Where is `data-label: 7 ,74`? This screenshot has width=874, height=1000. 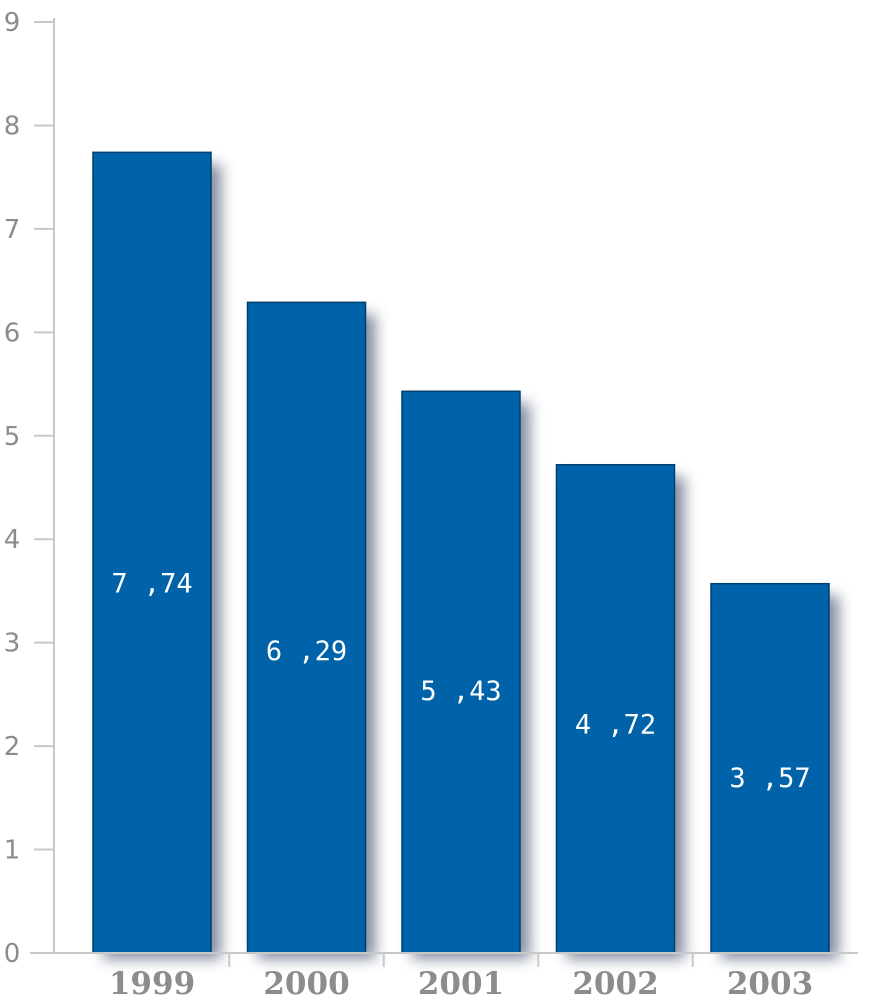 data-label: 7 ,74 is located at coordinates (151, 584).